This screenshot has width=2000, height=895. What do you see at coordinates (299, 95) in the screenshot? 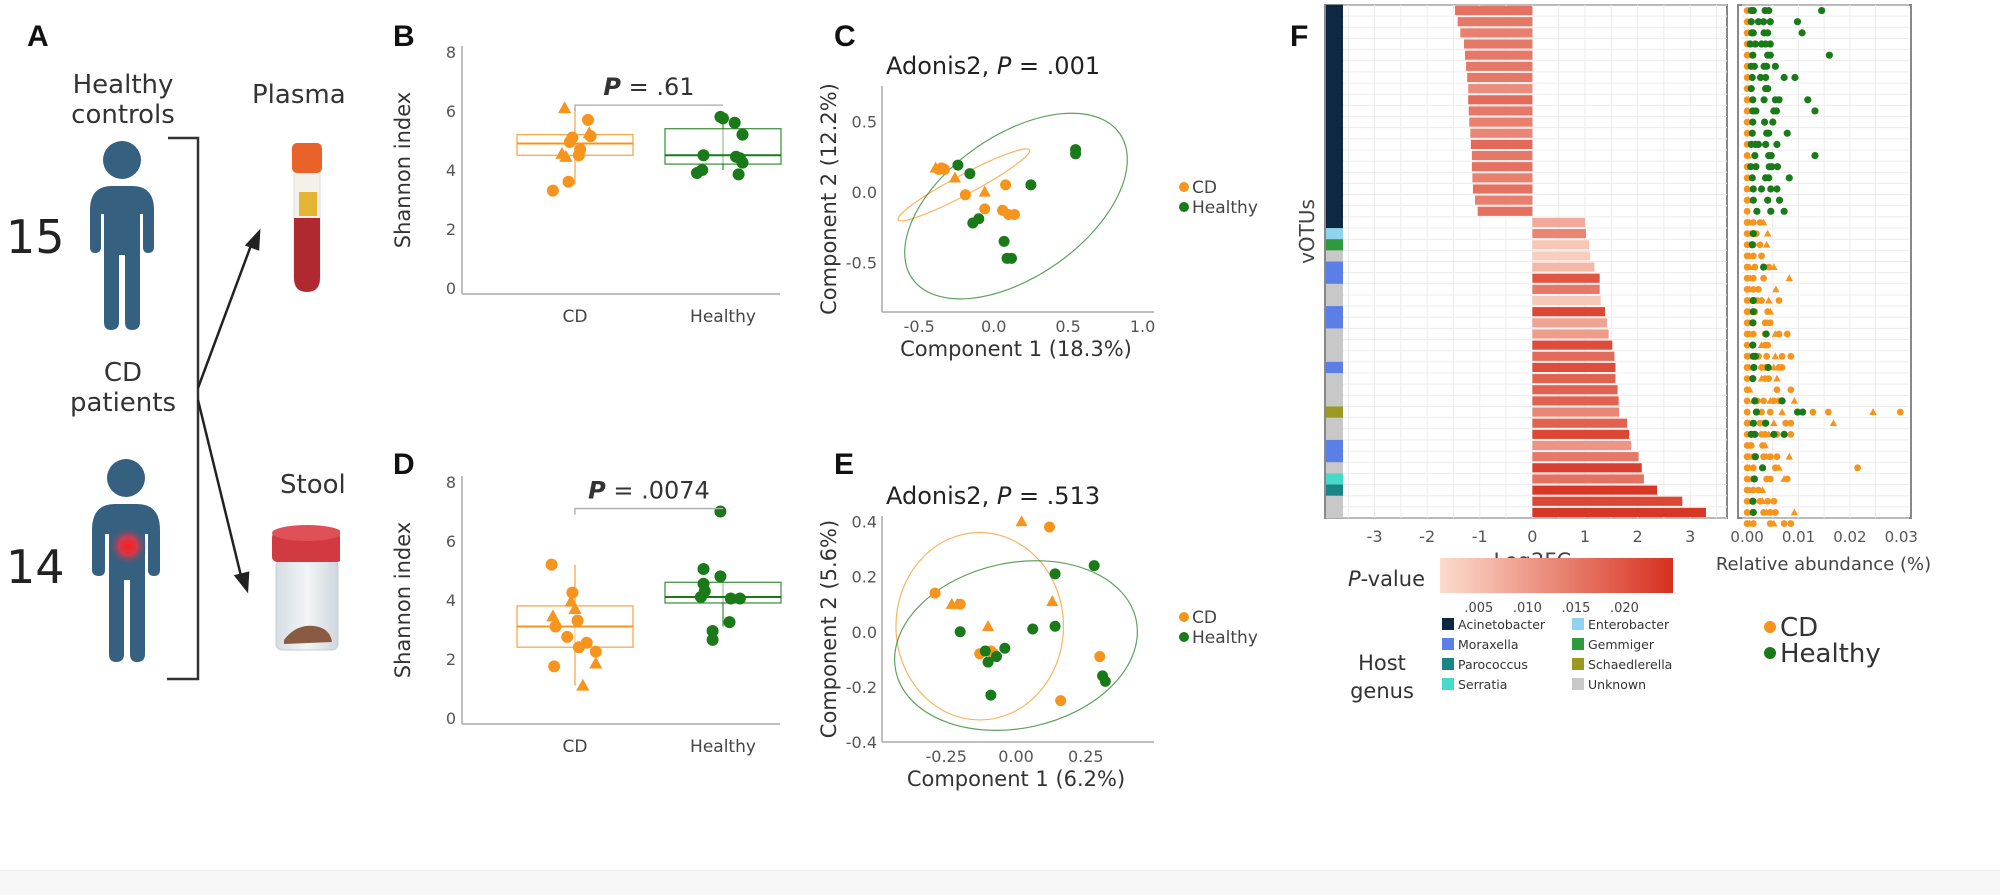
I see `plasma-label: Plasma` at bounding box center [299, 95].